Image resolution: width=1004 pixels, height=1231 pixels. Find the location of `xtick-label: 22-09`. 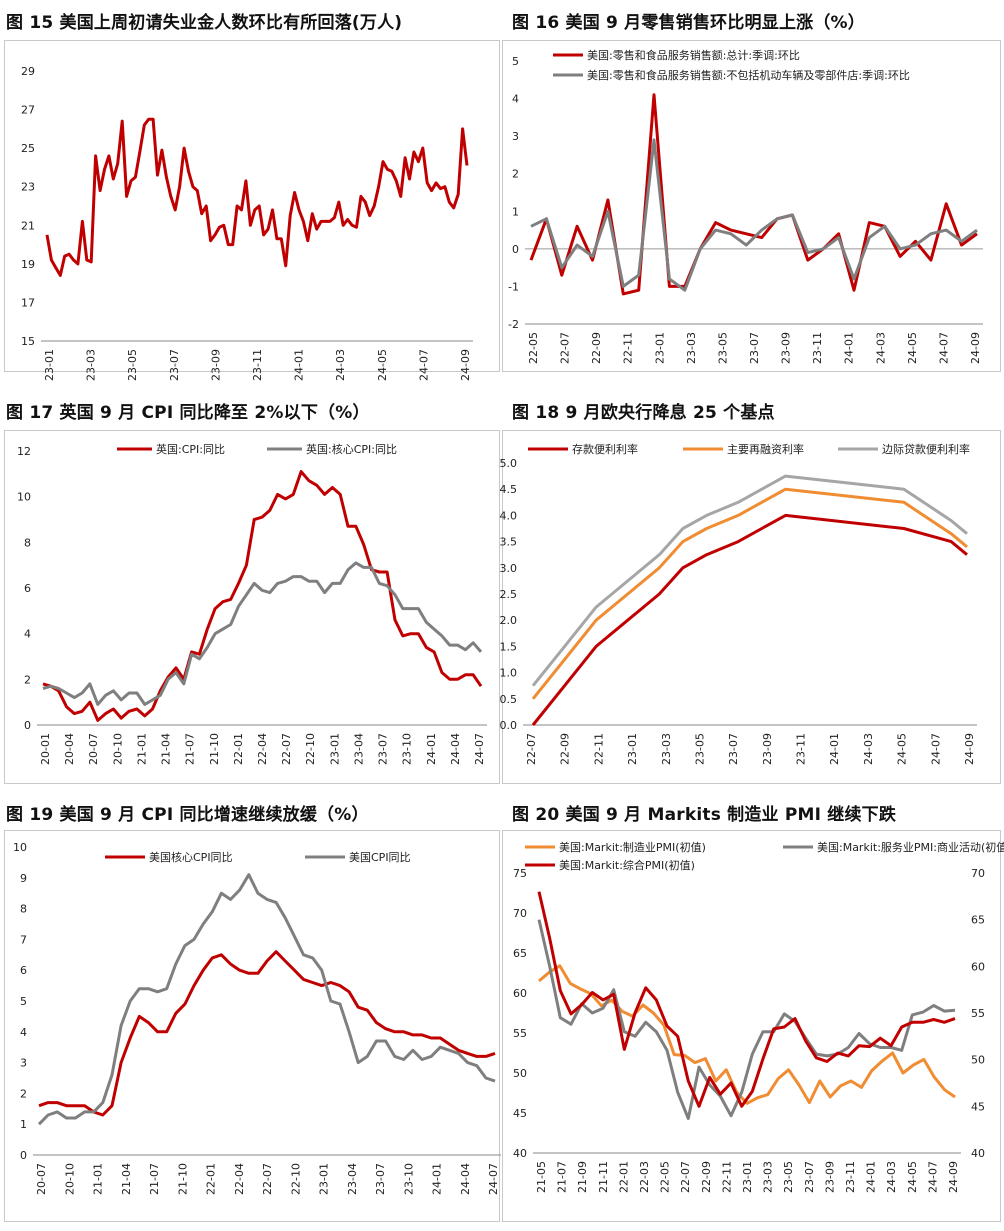

xtick-label: 22-09 is located at coordinates (706, 1177).